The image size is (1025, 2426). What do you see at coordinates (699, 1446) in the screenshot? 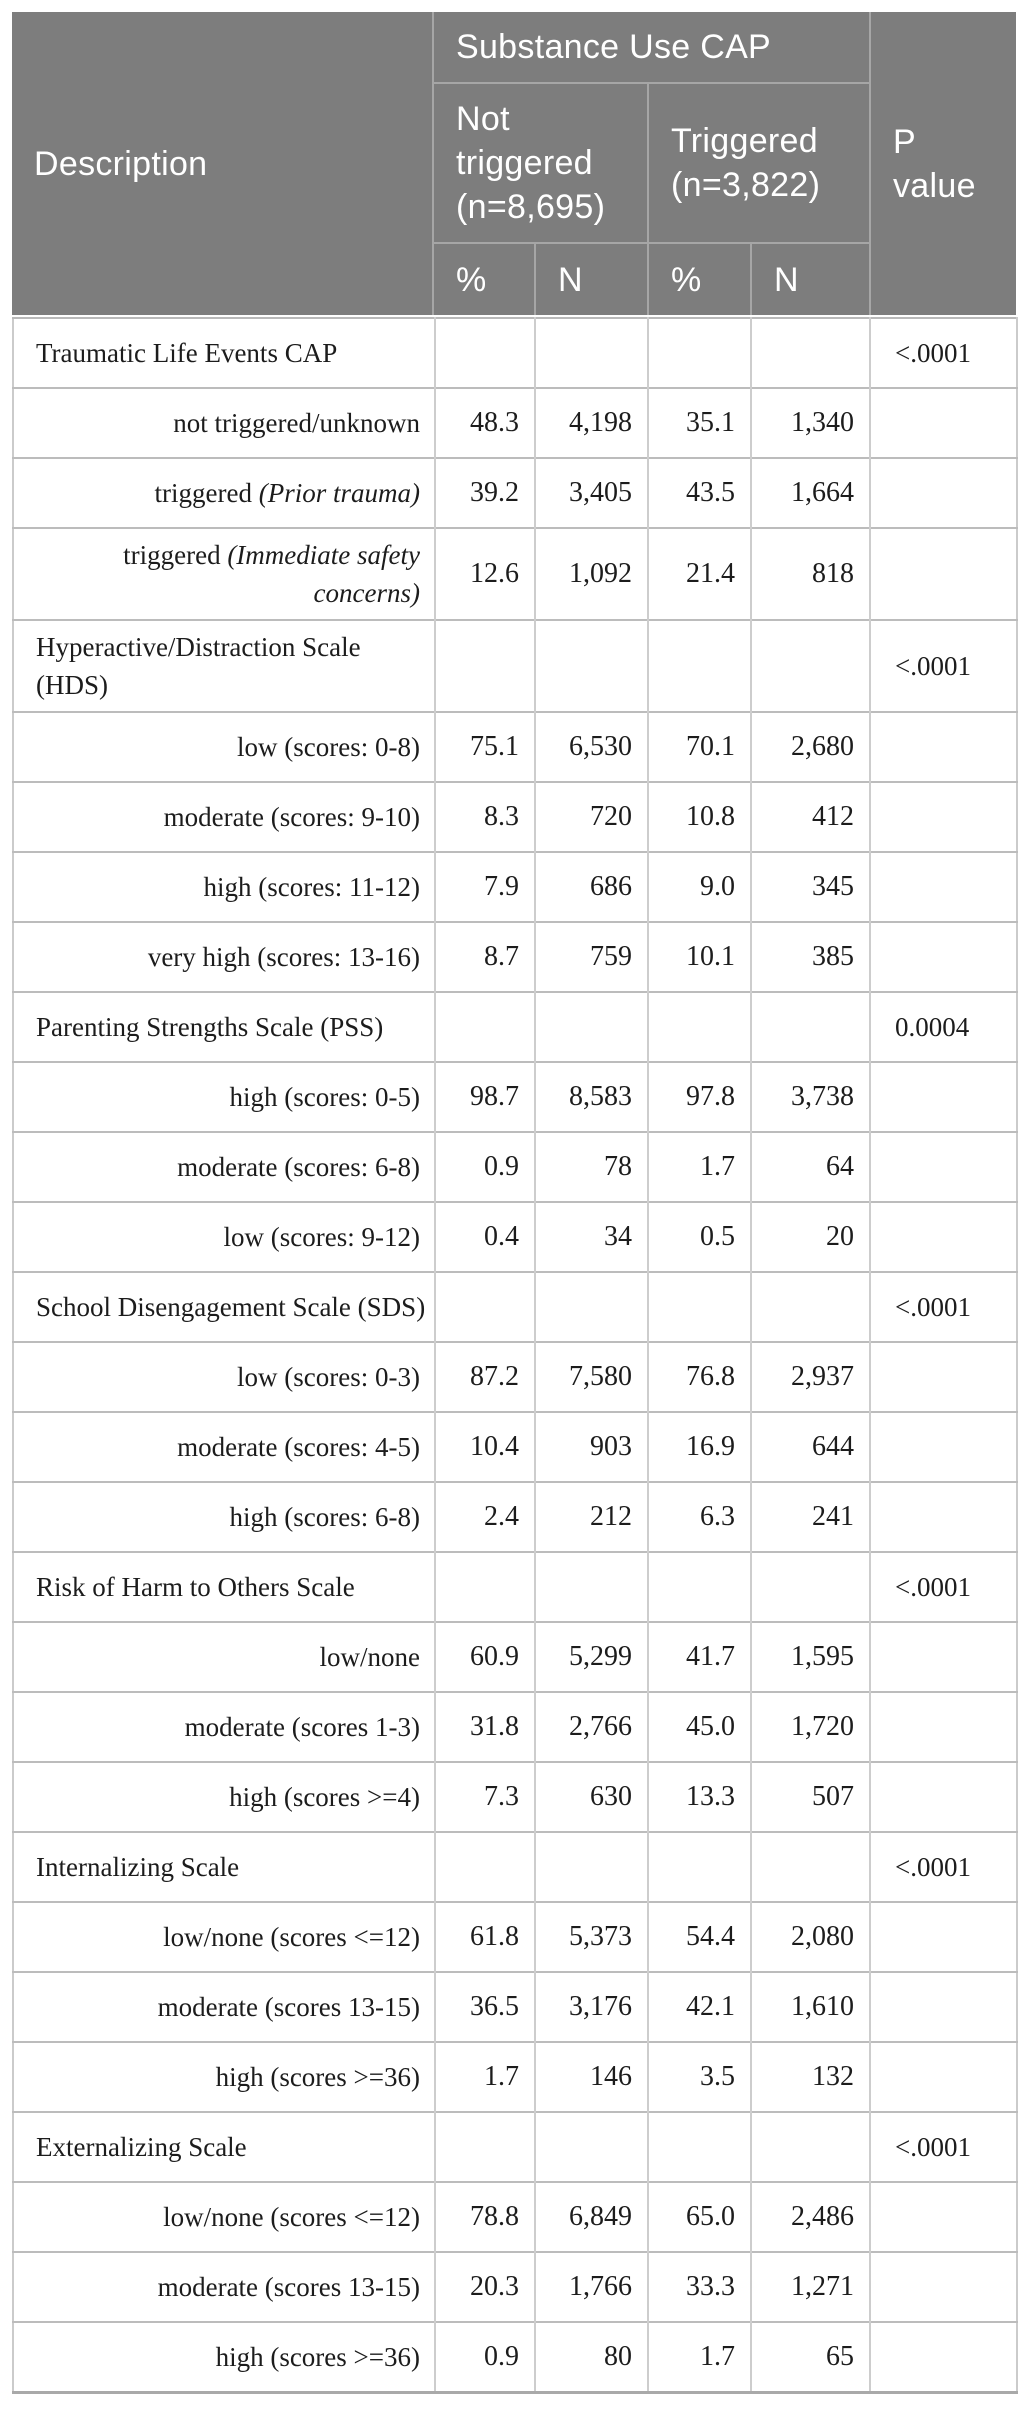
I see `cell-triggered-pct: 16.9` at bounding box center [699, 1446].